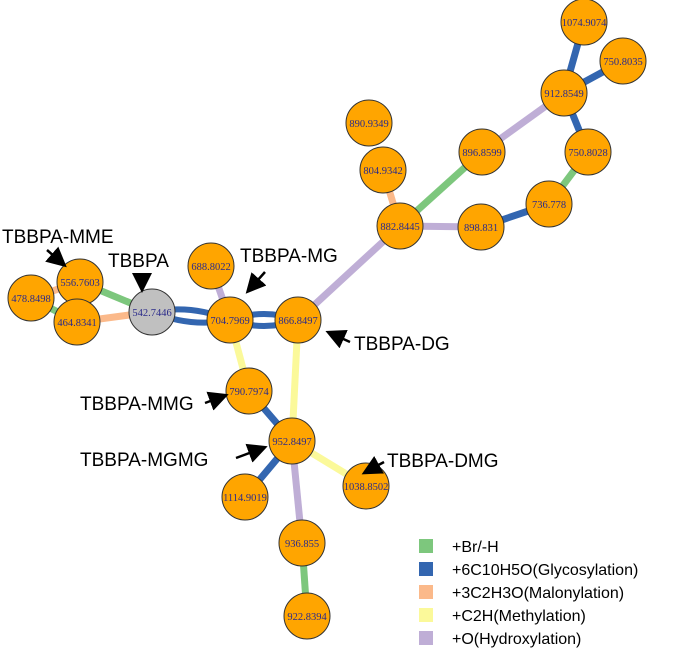  I want to click on annotation-label: TBBPA-DMG, so click(443, 461).